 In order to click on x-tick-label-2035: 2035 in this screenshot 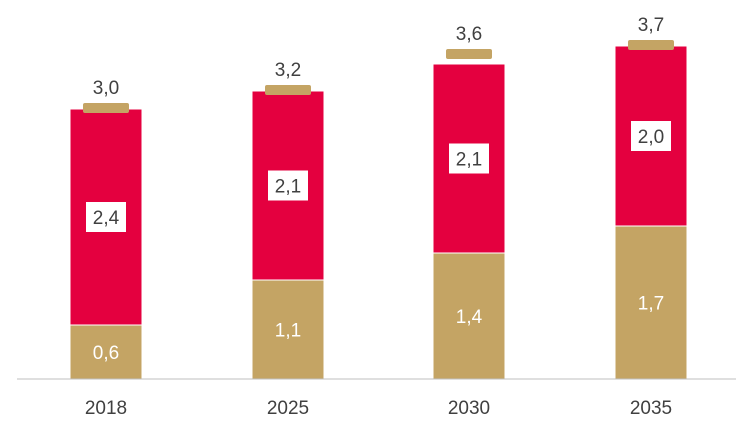, I will do `click(651, 408)`.